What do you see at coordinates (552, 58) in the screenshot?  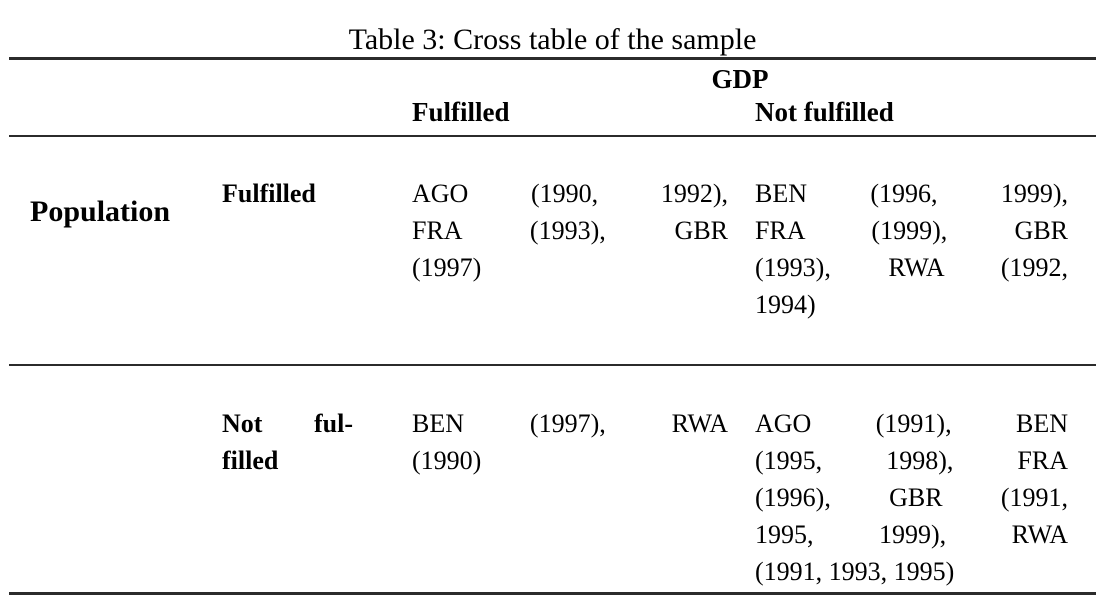 I see `table-top-rule` at bounding box center [552, 58].